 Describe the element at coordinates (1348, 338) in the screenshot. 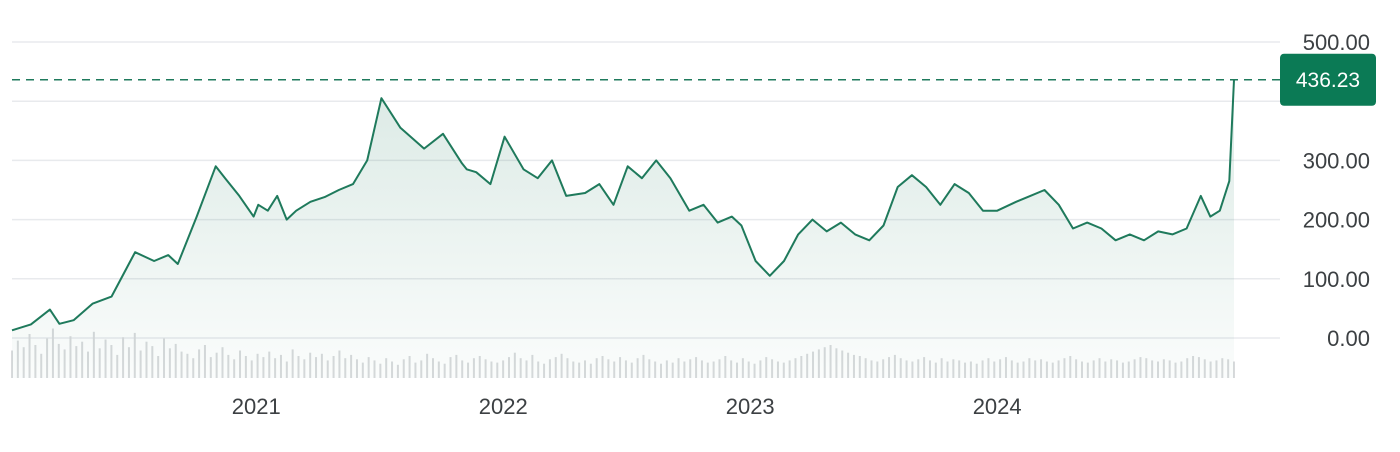

I see `y-tick-label: 0.00` at that location.